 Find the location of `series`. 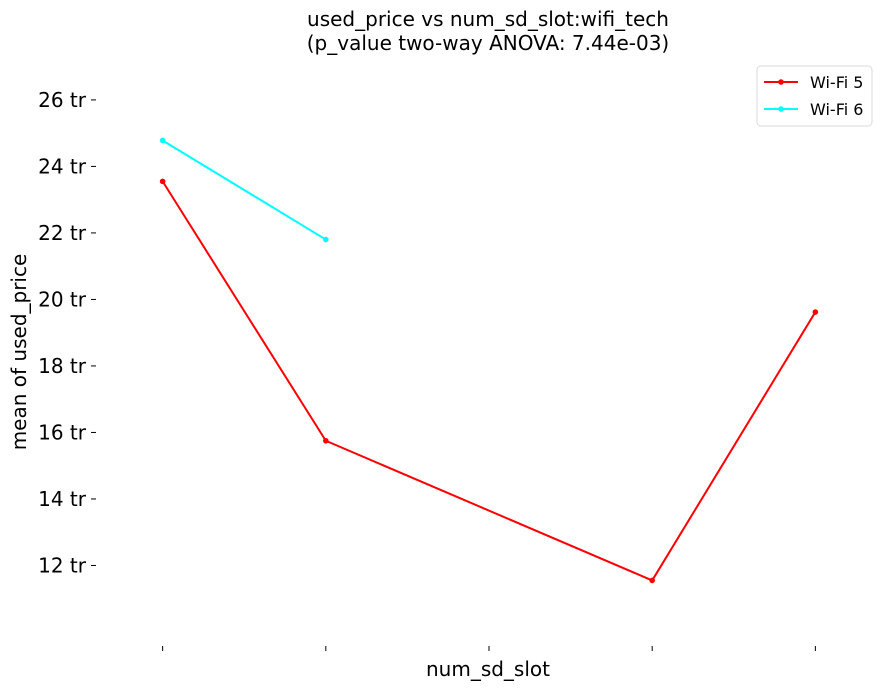

series is located at coordinates (244, 190).